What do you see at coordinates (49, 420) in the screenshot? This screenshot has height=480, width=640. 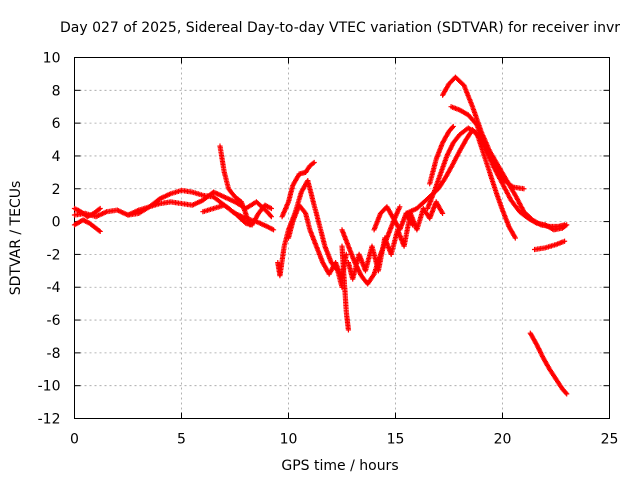 I see `y-tick-label: -12` at bounding box center [49, 420].